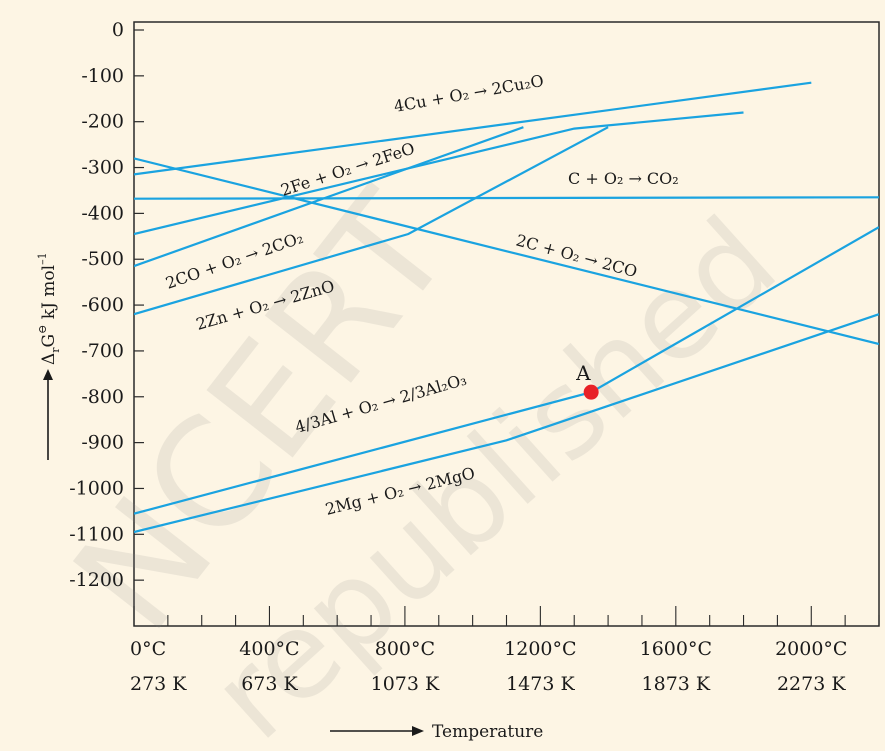 The width and height of the screenshot is (885, 751). Describe the element at coordinates (102, 259) in the screenshot. I see `y-tick-label: -500` at that location.